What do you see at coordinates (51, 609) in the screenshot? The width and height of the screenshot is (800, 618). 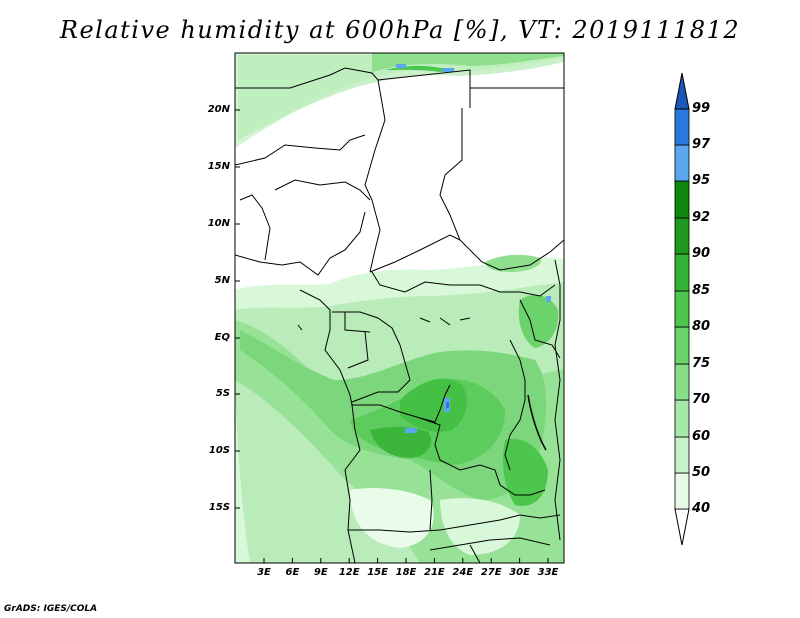 I see `credit-text: GrADS: IGES/COLA` at bounding box center [51, 609].